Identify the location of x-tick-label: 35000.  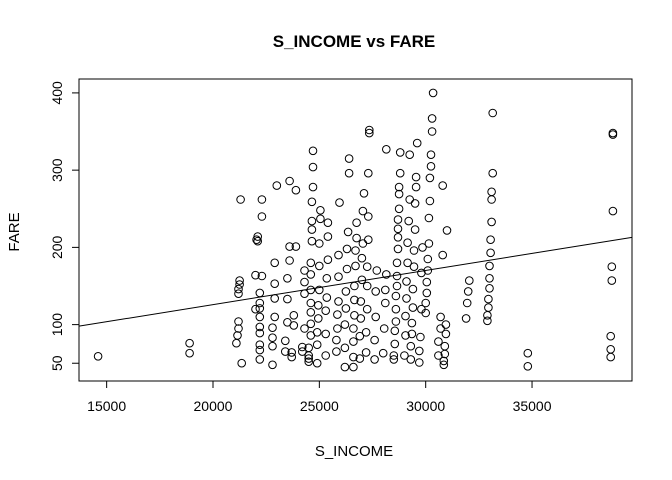
(532, 406).